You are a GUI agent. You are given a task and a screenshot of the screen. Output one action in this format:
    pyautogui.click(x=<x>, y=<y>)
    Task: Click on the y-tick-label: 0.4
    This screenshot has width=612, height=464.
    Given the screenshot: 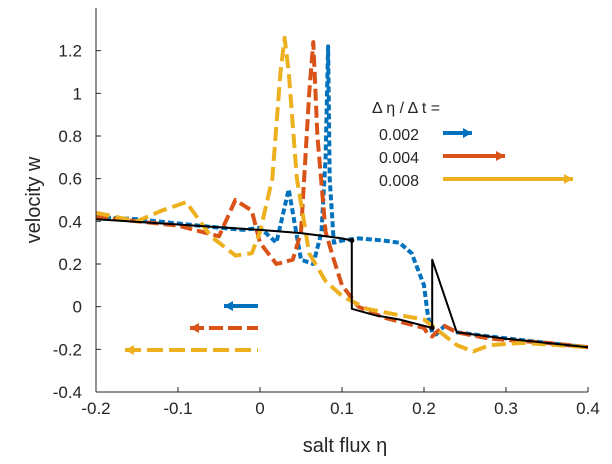 What is the action you would take?
    pyautogui.click(x=70, y=221)
    